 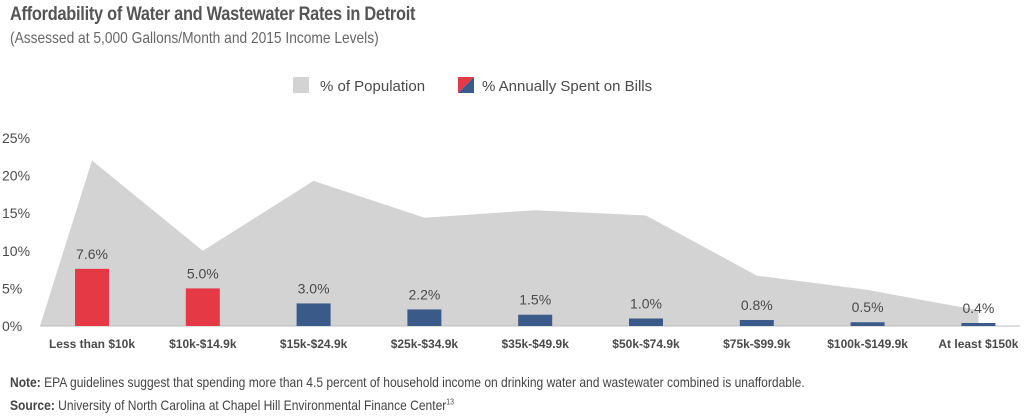 I want to click on bar-data-label: 2.2%, so click(x=424, y=294).